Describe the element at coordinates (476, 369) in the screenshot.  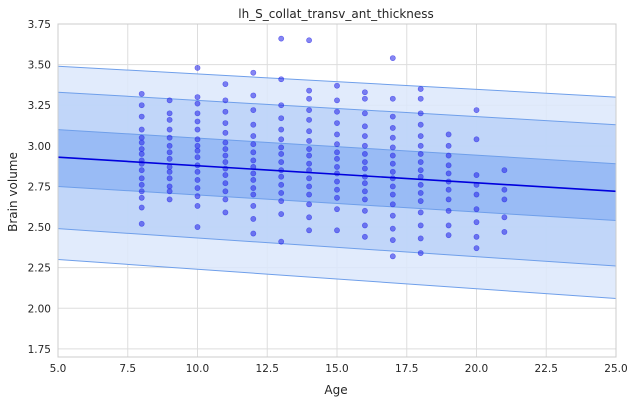
I see `x-tick-label: 20.0` at that location.